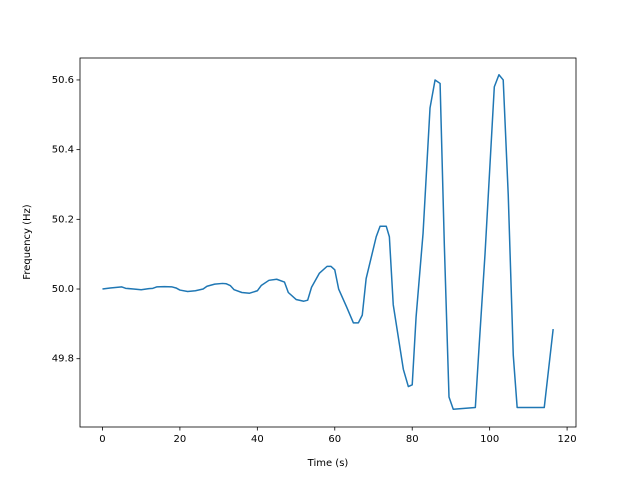  I want to click on y-tick-label: 50.6, so click(63, 80).